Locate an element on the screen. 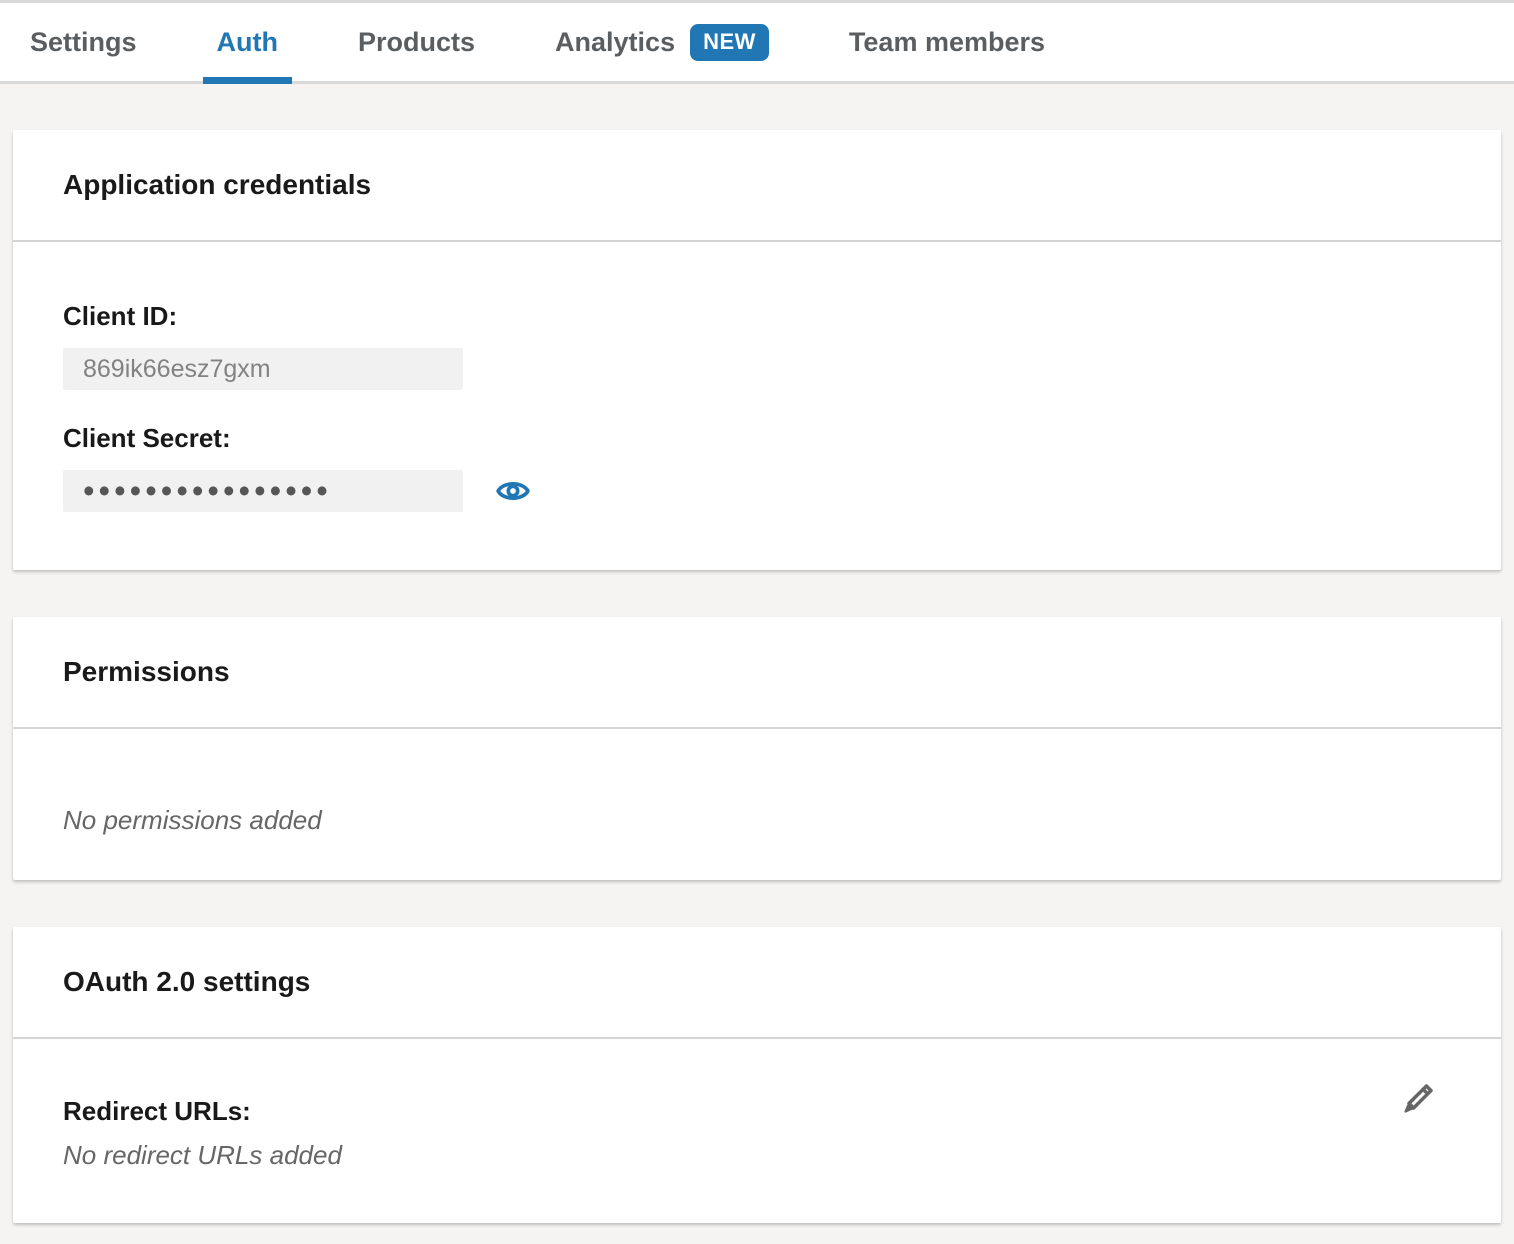  eye-icon is located at coordinates (513, 491).